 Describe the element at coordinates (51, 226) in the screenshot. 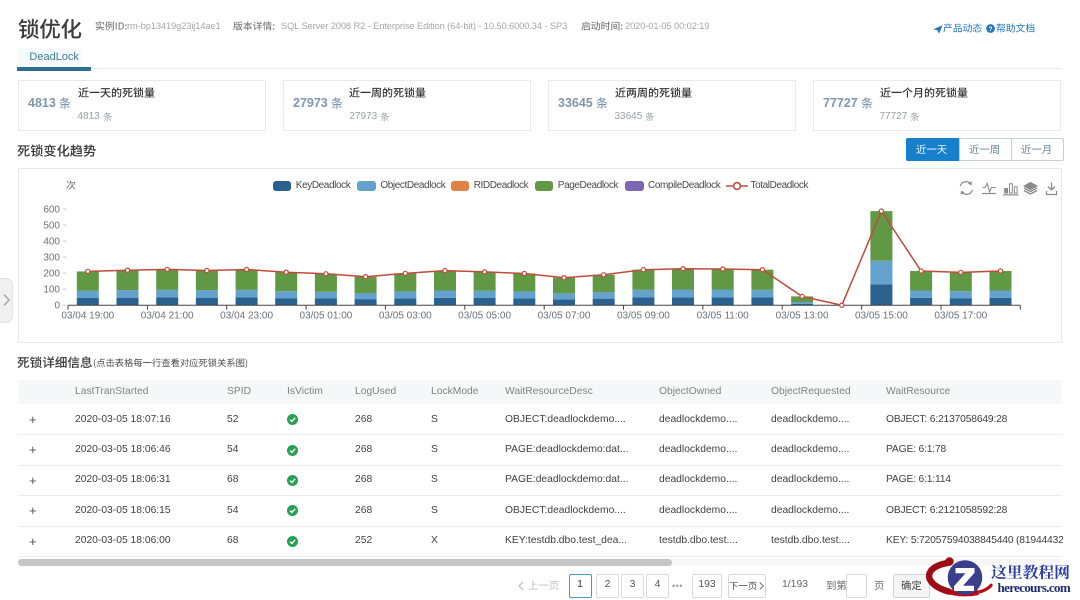

I see `svg-text: 500` at that location.